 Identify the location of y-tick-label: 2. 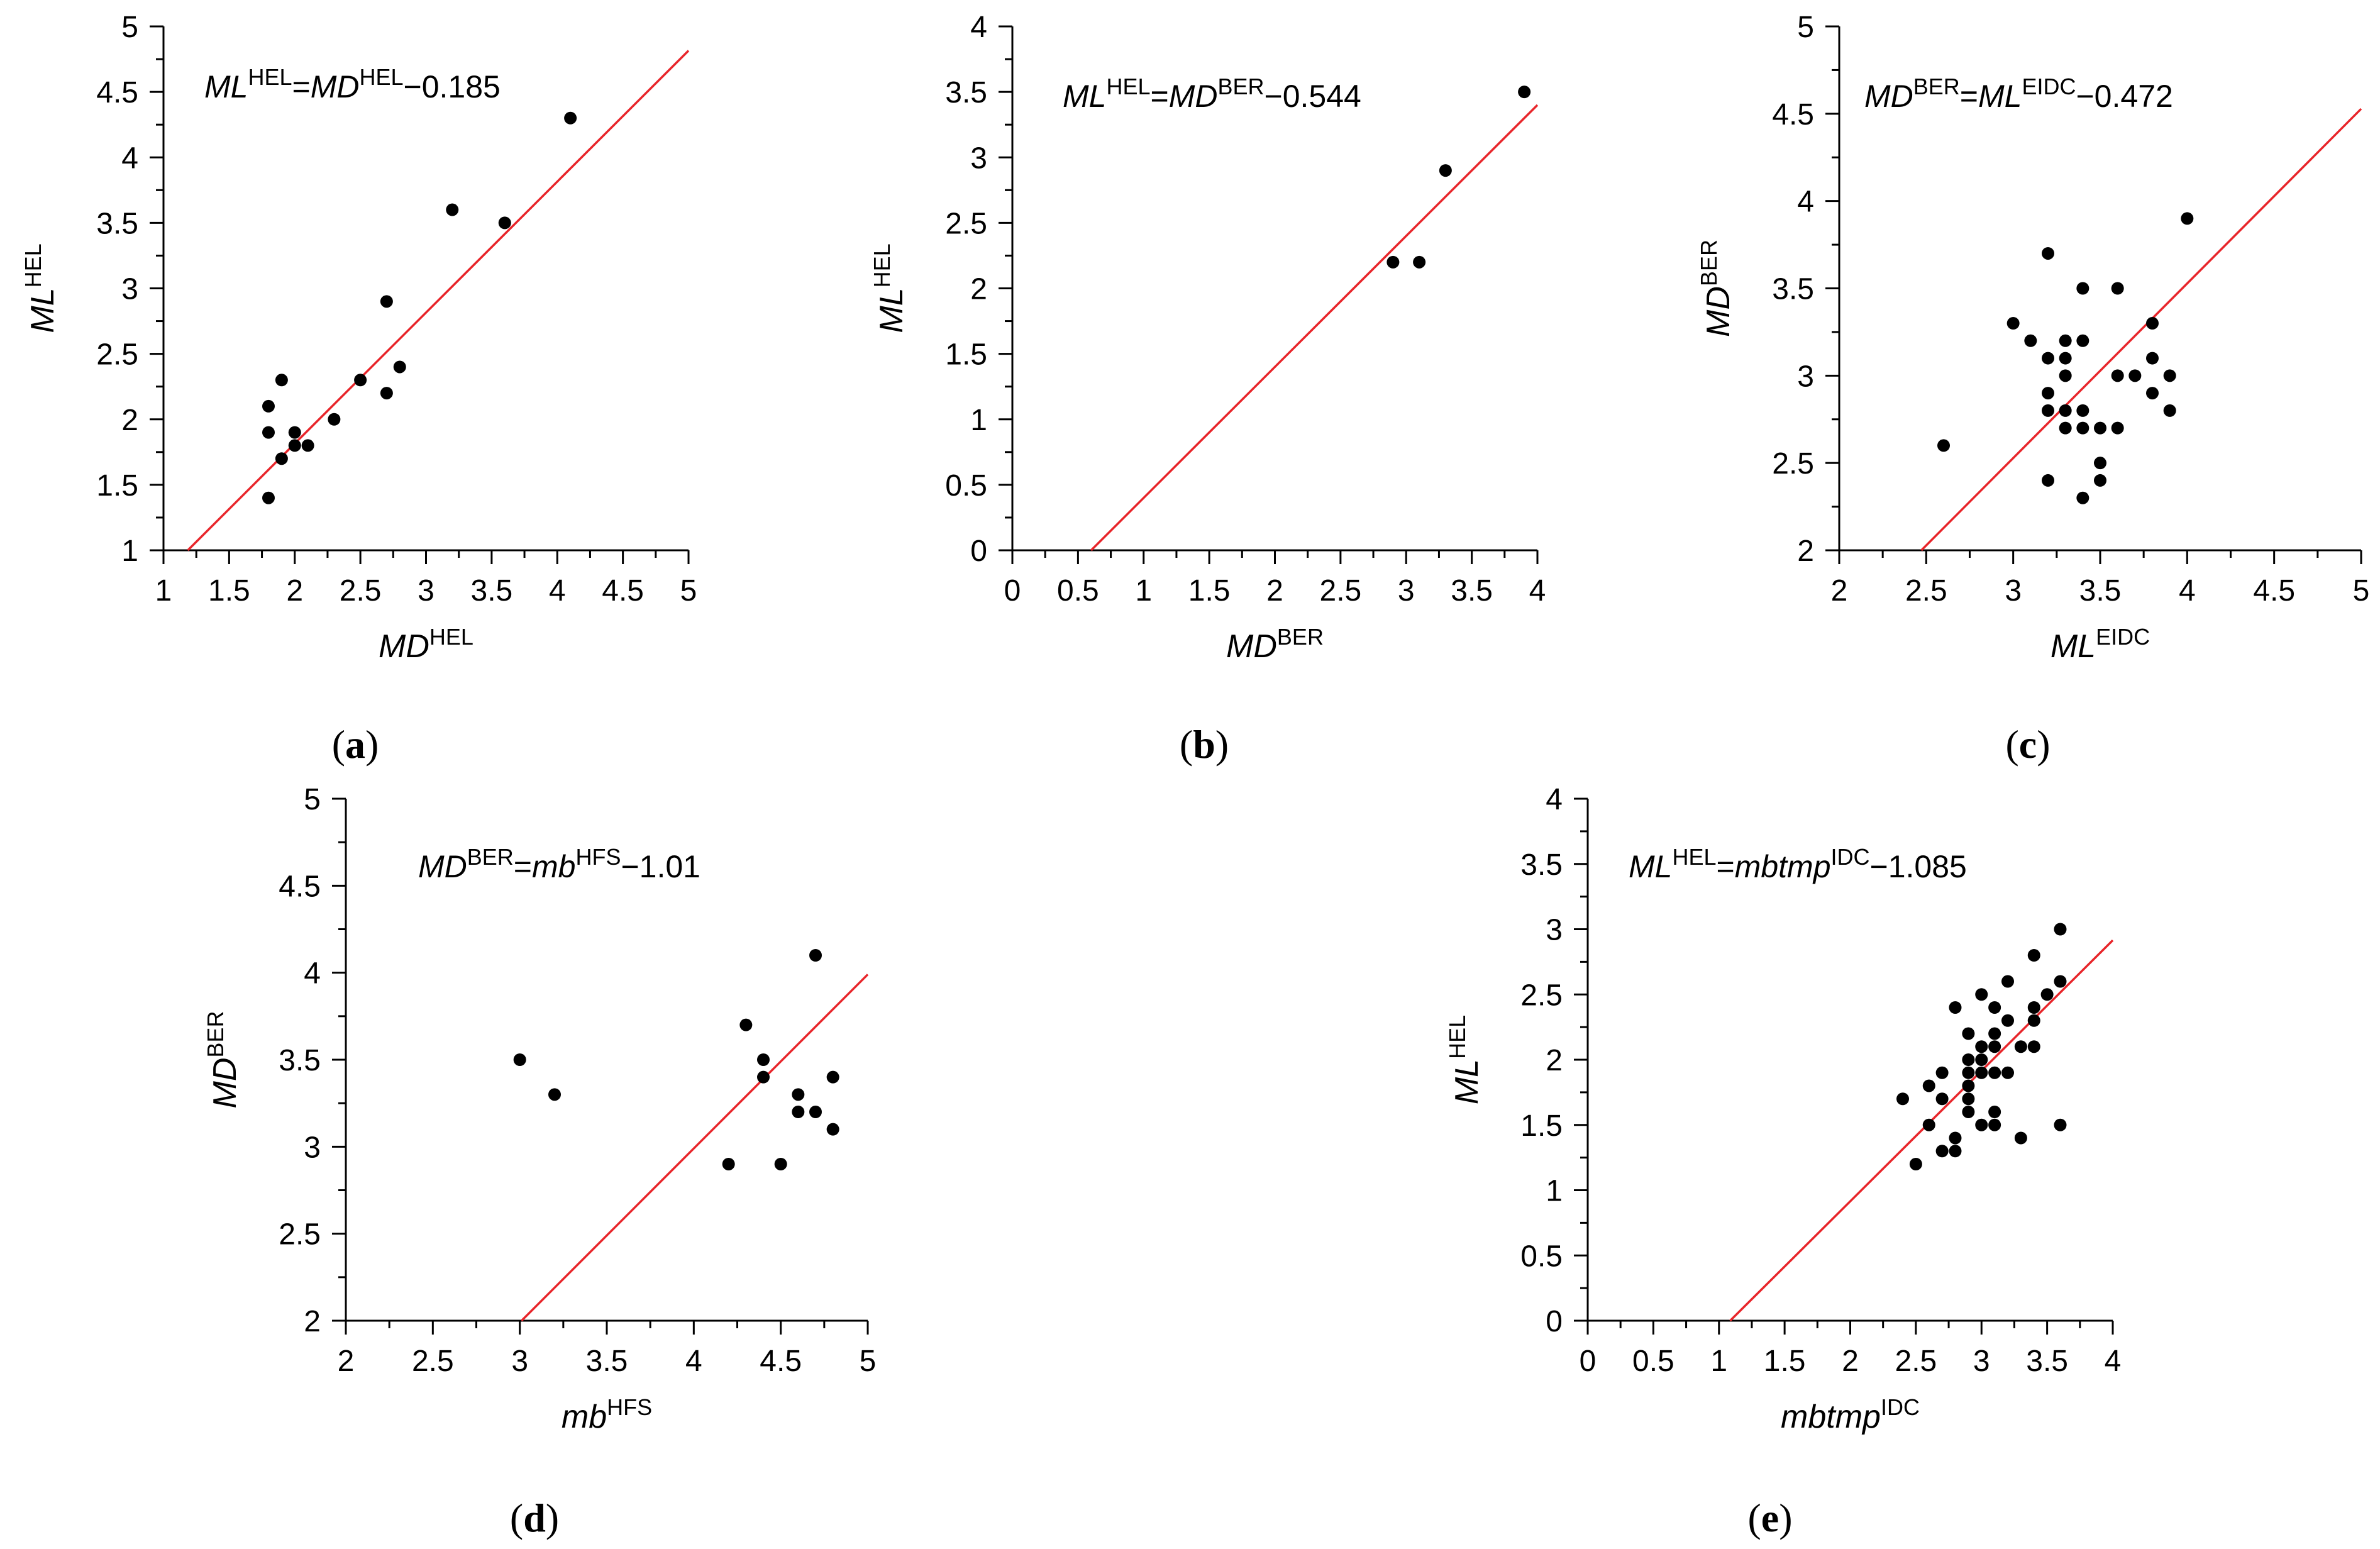
(1805, 551).